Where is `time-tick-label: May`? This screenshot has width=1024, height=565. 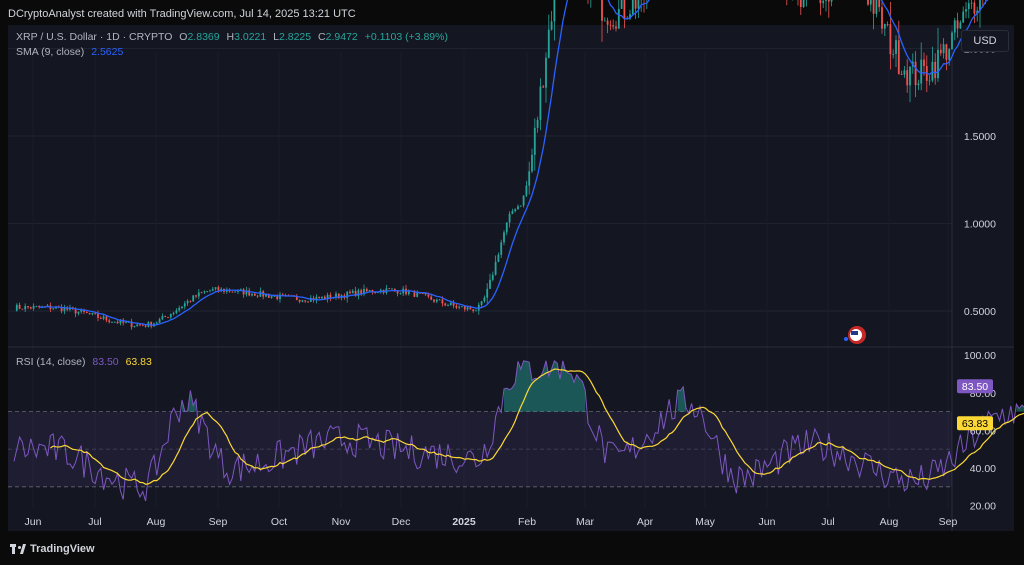 time-tick-label: May is located at coordinates (705, 522).